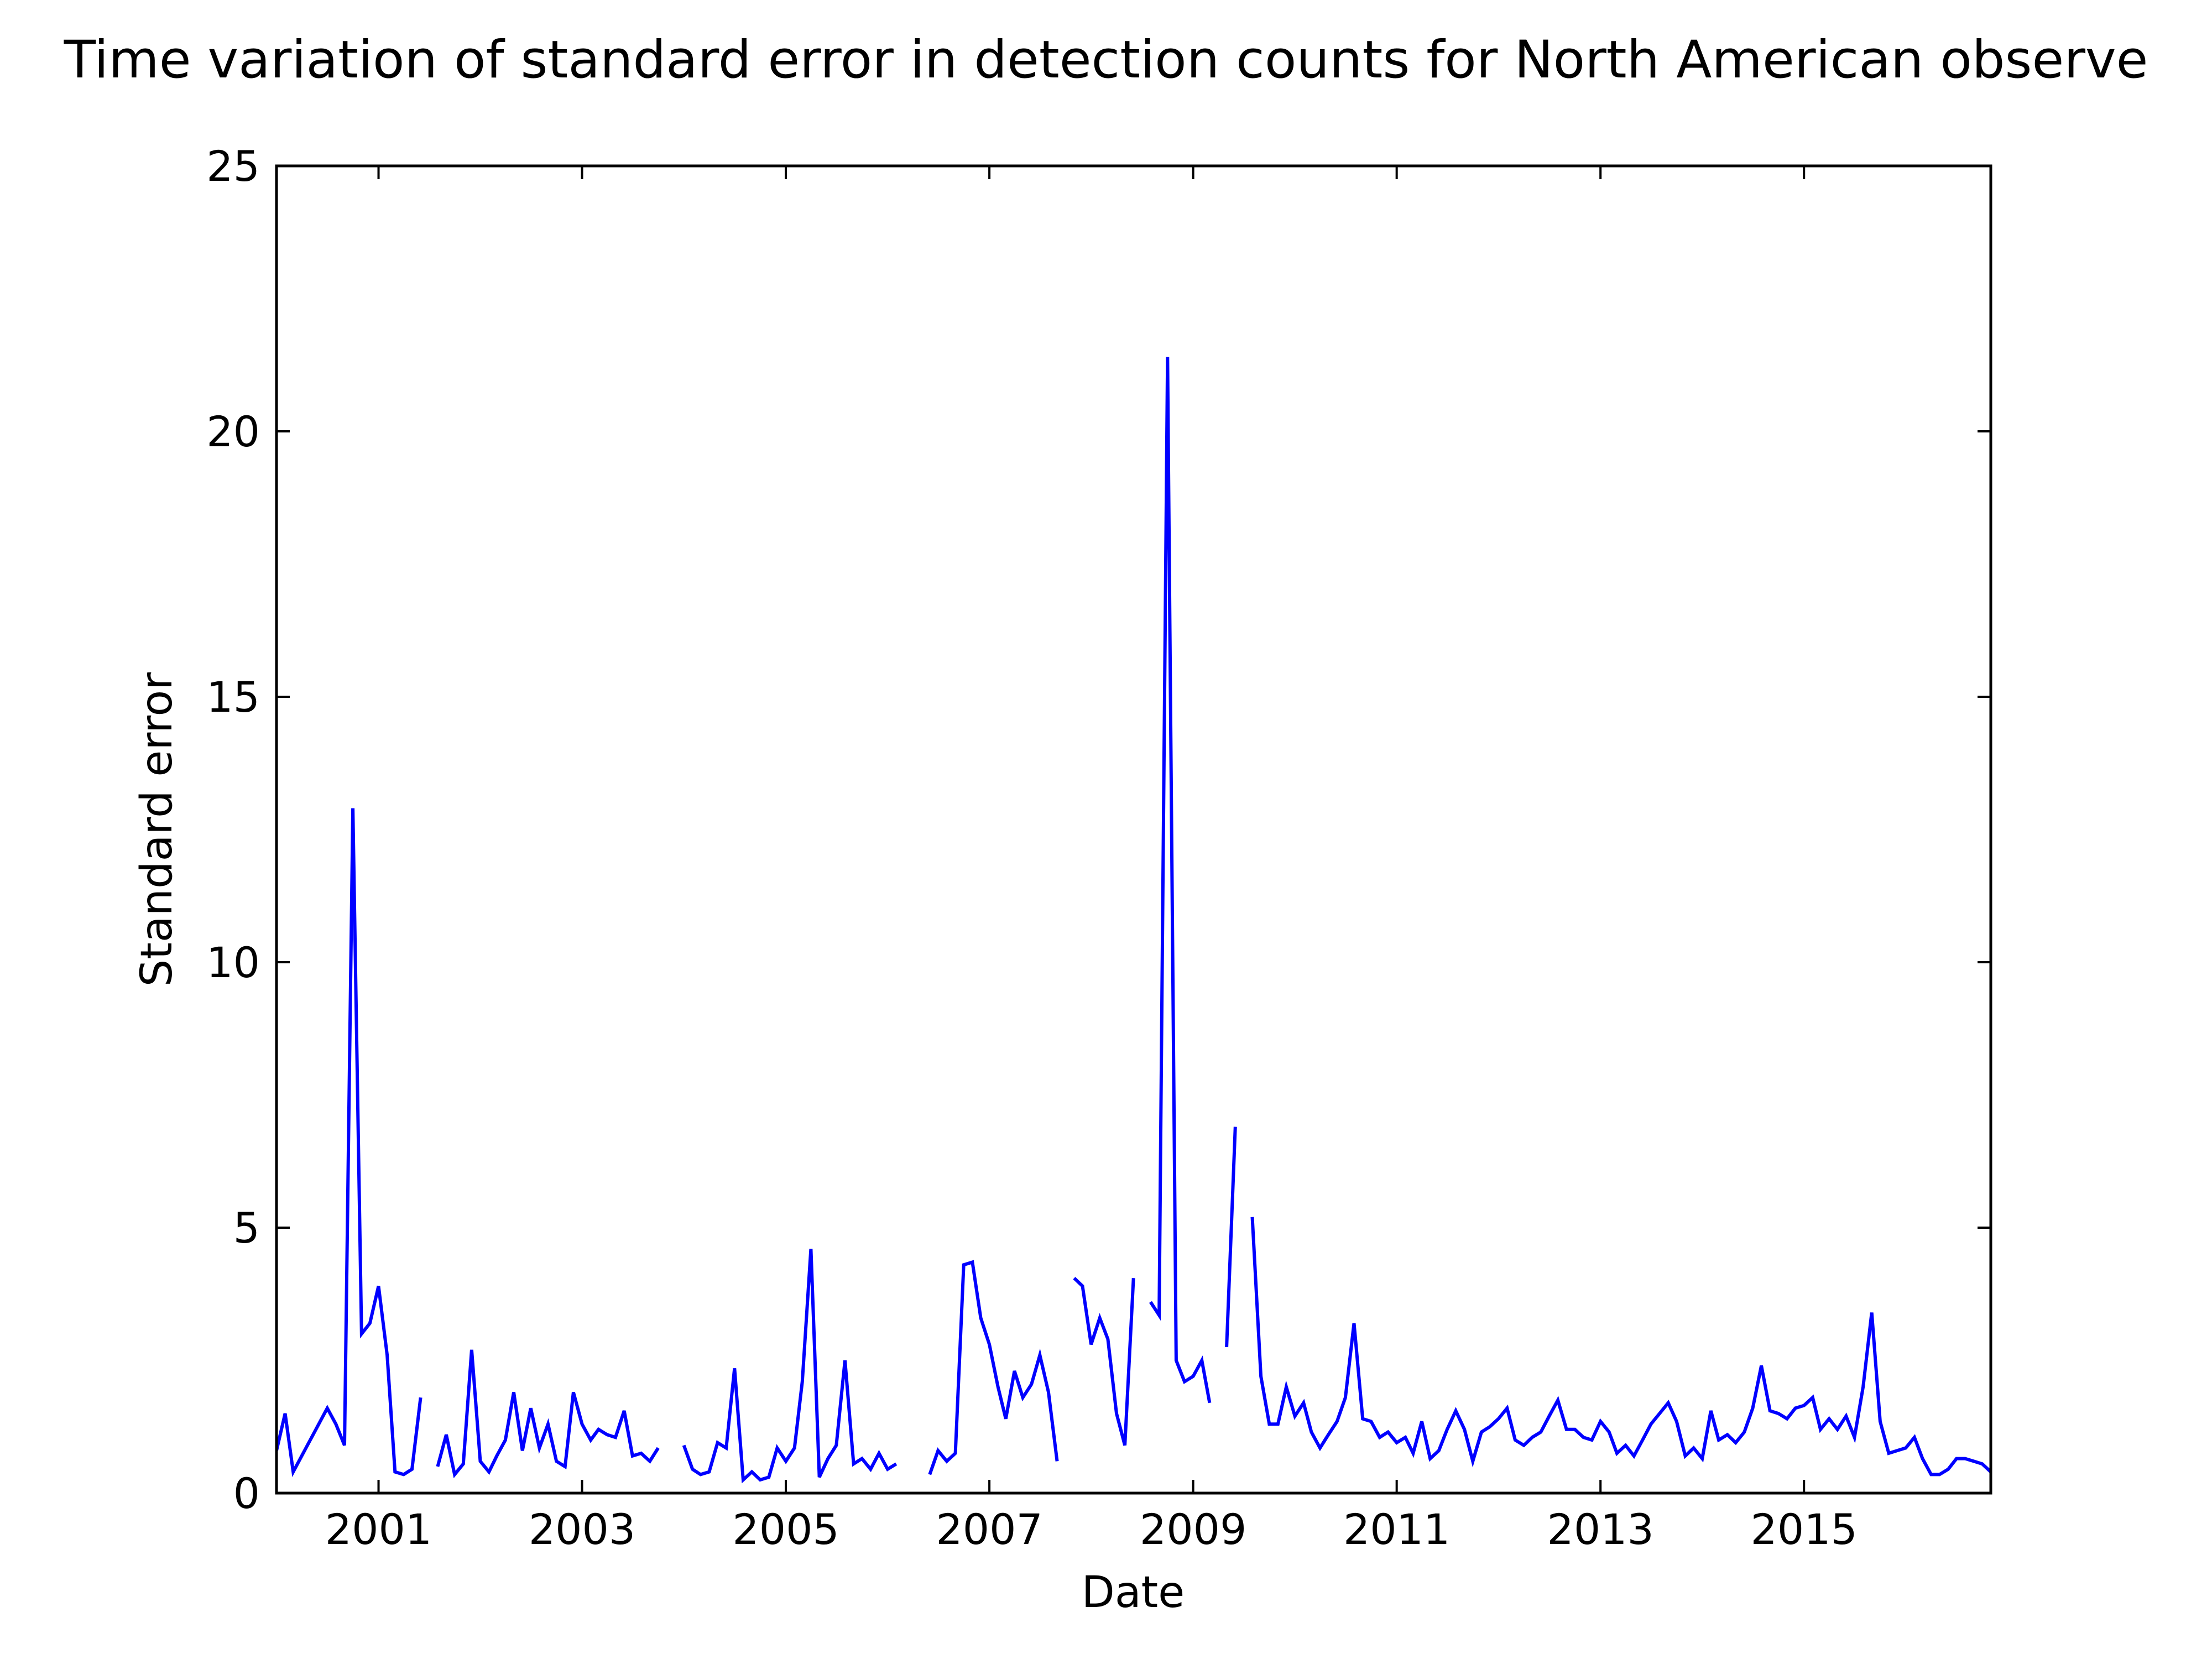  I want to click on x-axis-label: Date, so click(1134, 1593).